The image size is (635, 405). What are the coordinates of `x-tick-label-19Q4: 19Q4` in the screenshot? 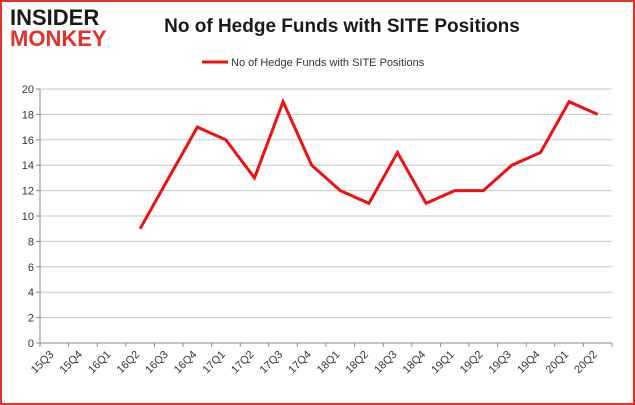 It's located at (529, 363).